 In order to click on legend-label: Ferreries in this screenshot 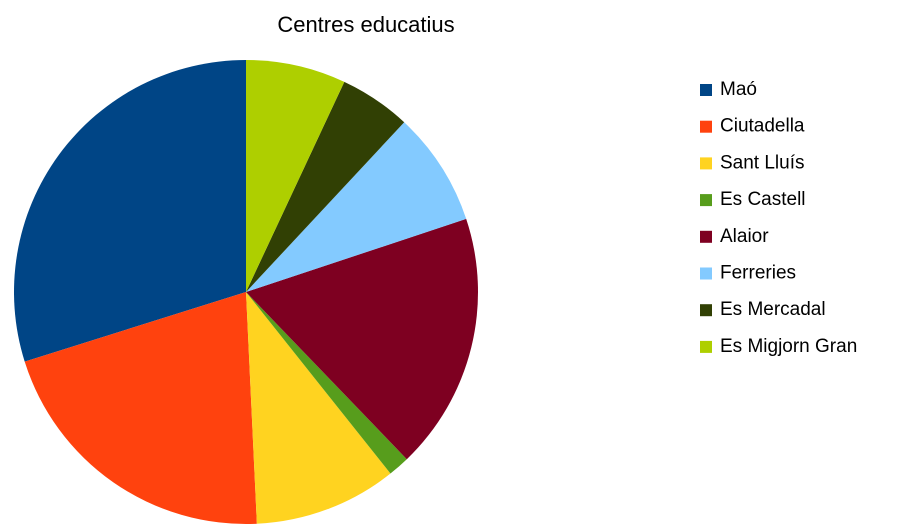, I will do `click(758, 273)`.